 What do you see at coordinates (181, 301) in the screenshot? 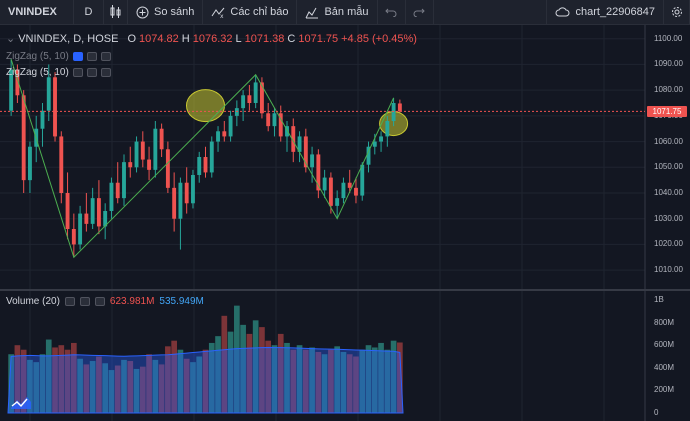
I see `volume-ma-value: 535.949M` at bounding box center [181, 301].